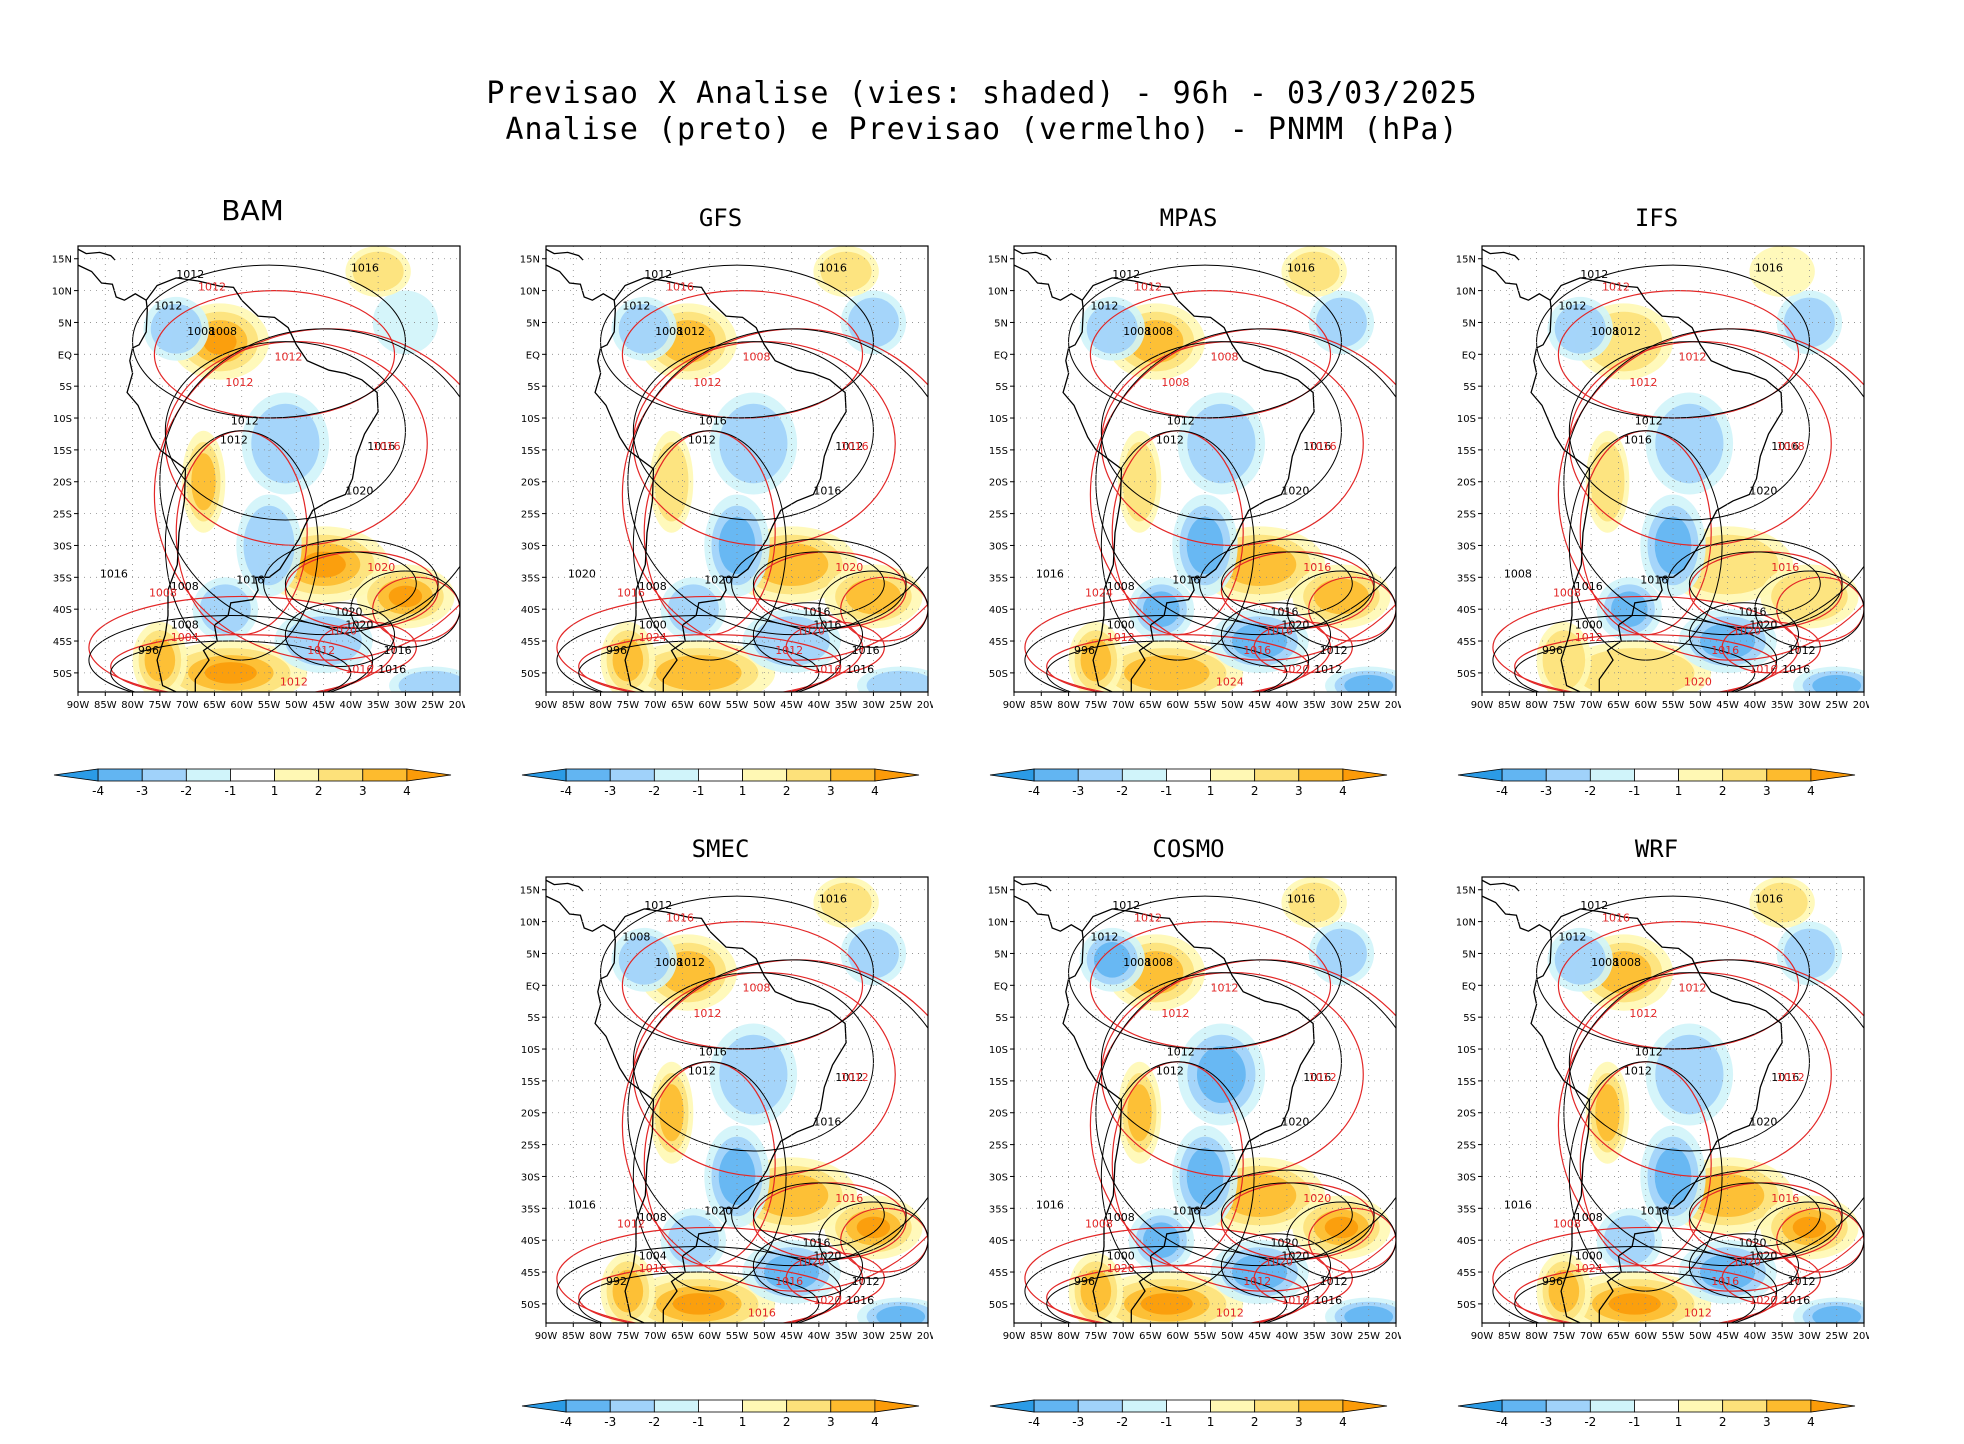 The height and width of the screenshot is (1444, 1964). Describe the element at coordinates (1295, 1121) in the screenshot. I see `analysis-isobar-label: 1020` at that location.